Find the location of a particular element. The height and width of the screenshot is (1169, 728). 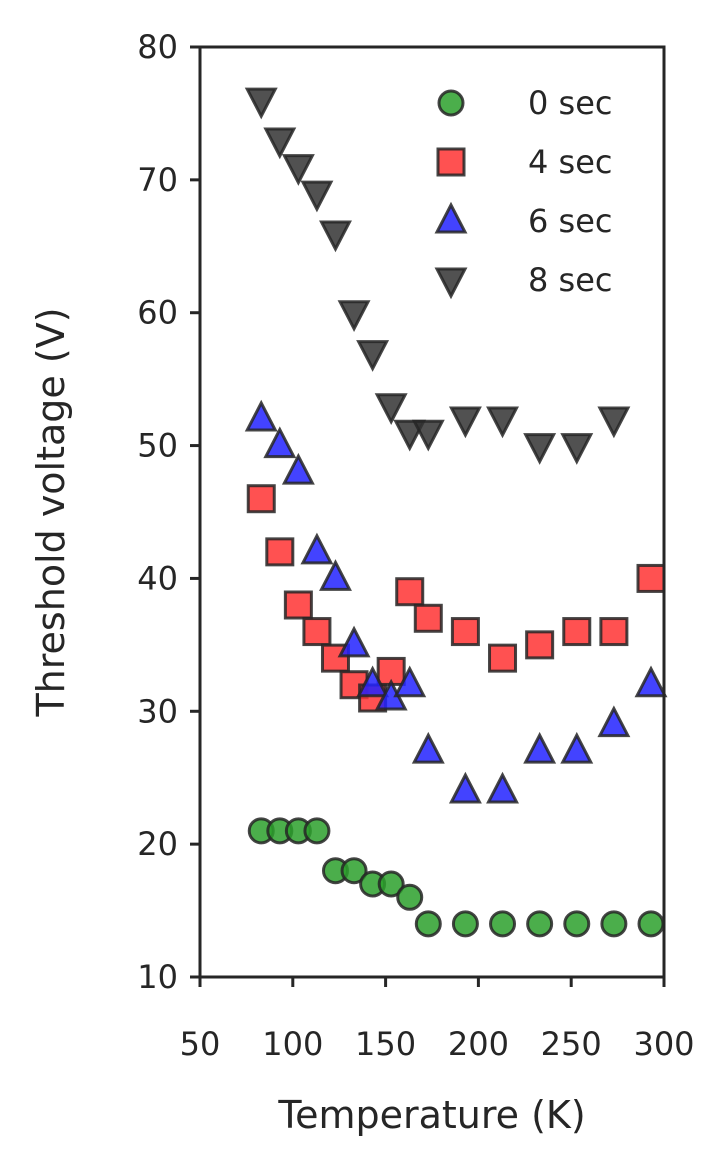

legend-marker-triangle-down is located at coordinates (451, 283).